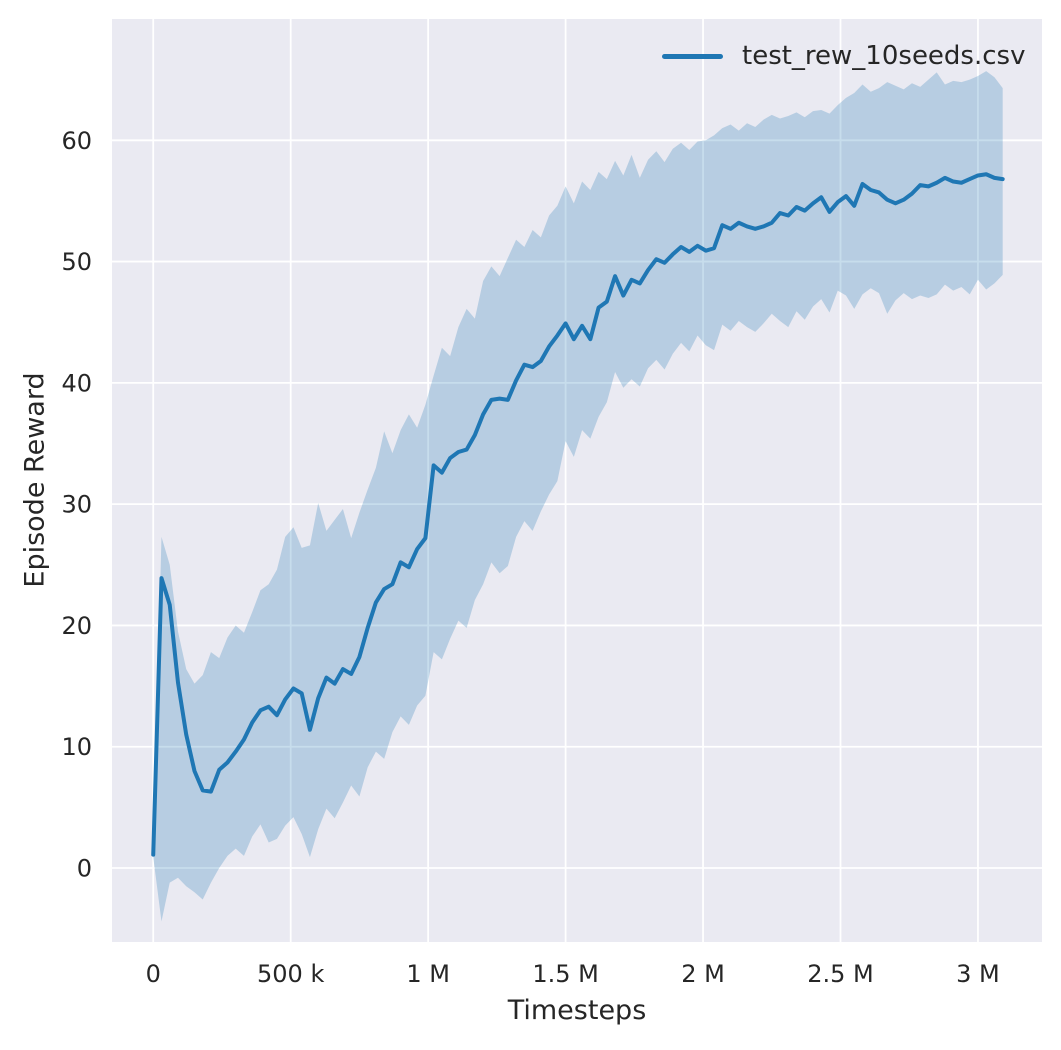 Image resolution: width=1061 pixels, height=1050 pixels. Describe the element at coordinates (884, 56) in the screenshot. I see `legend-label: test_rew_10seeds.csv` at that location.